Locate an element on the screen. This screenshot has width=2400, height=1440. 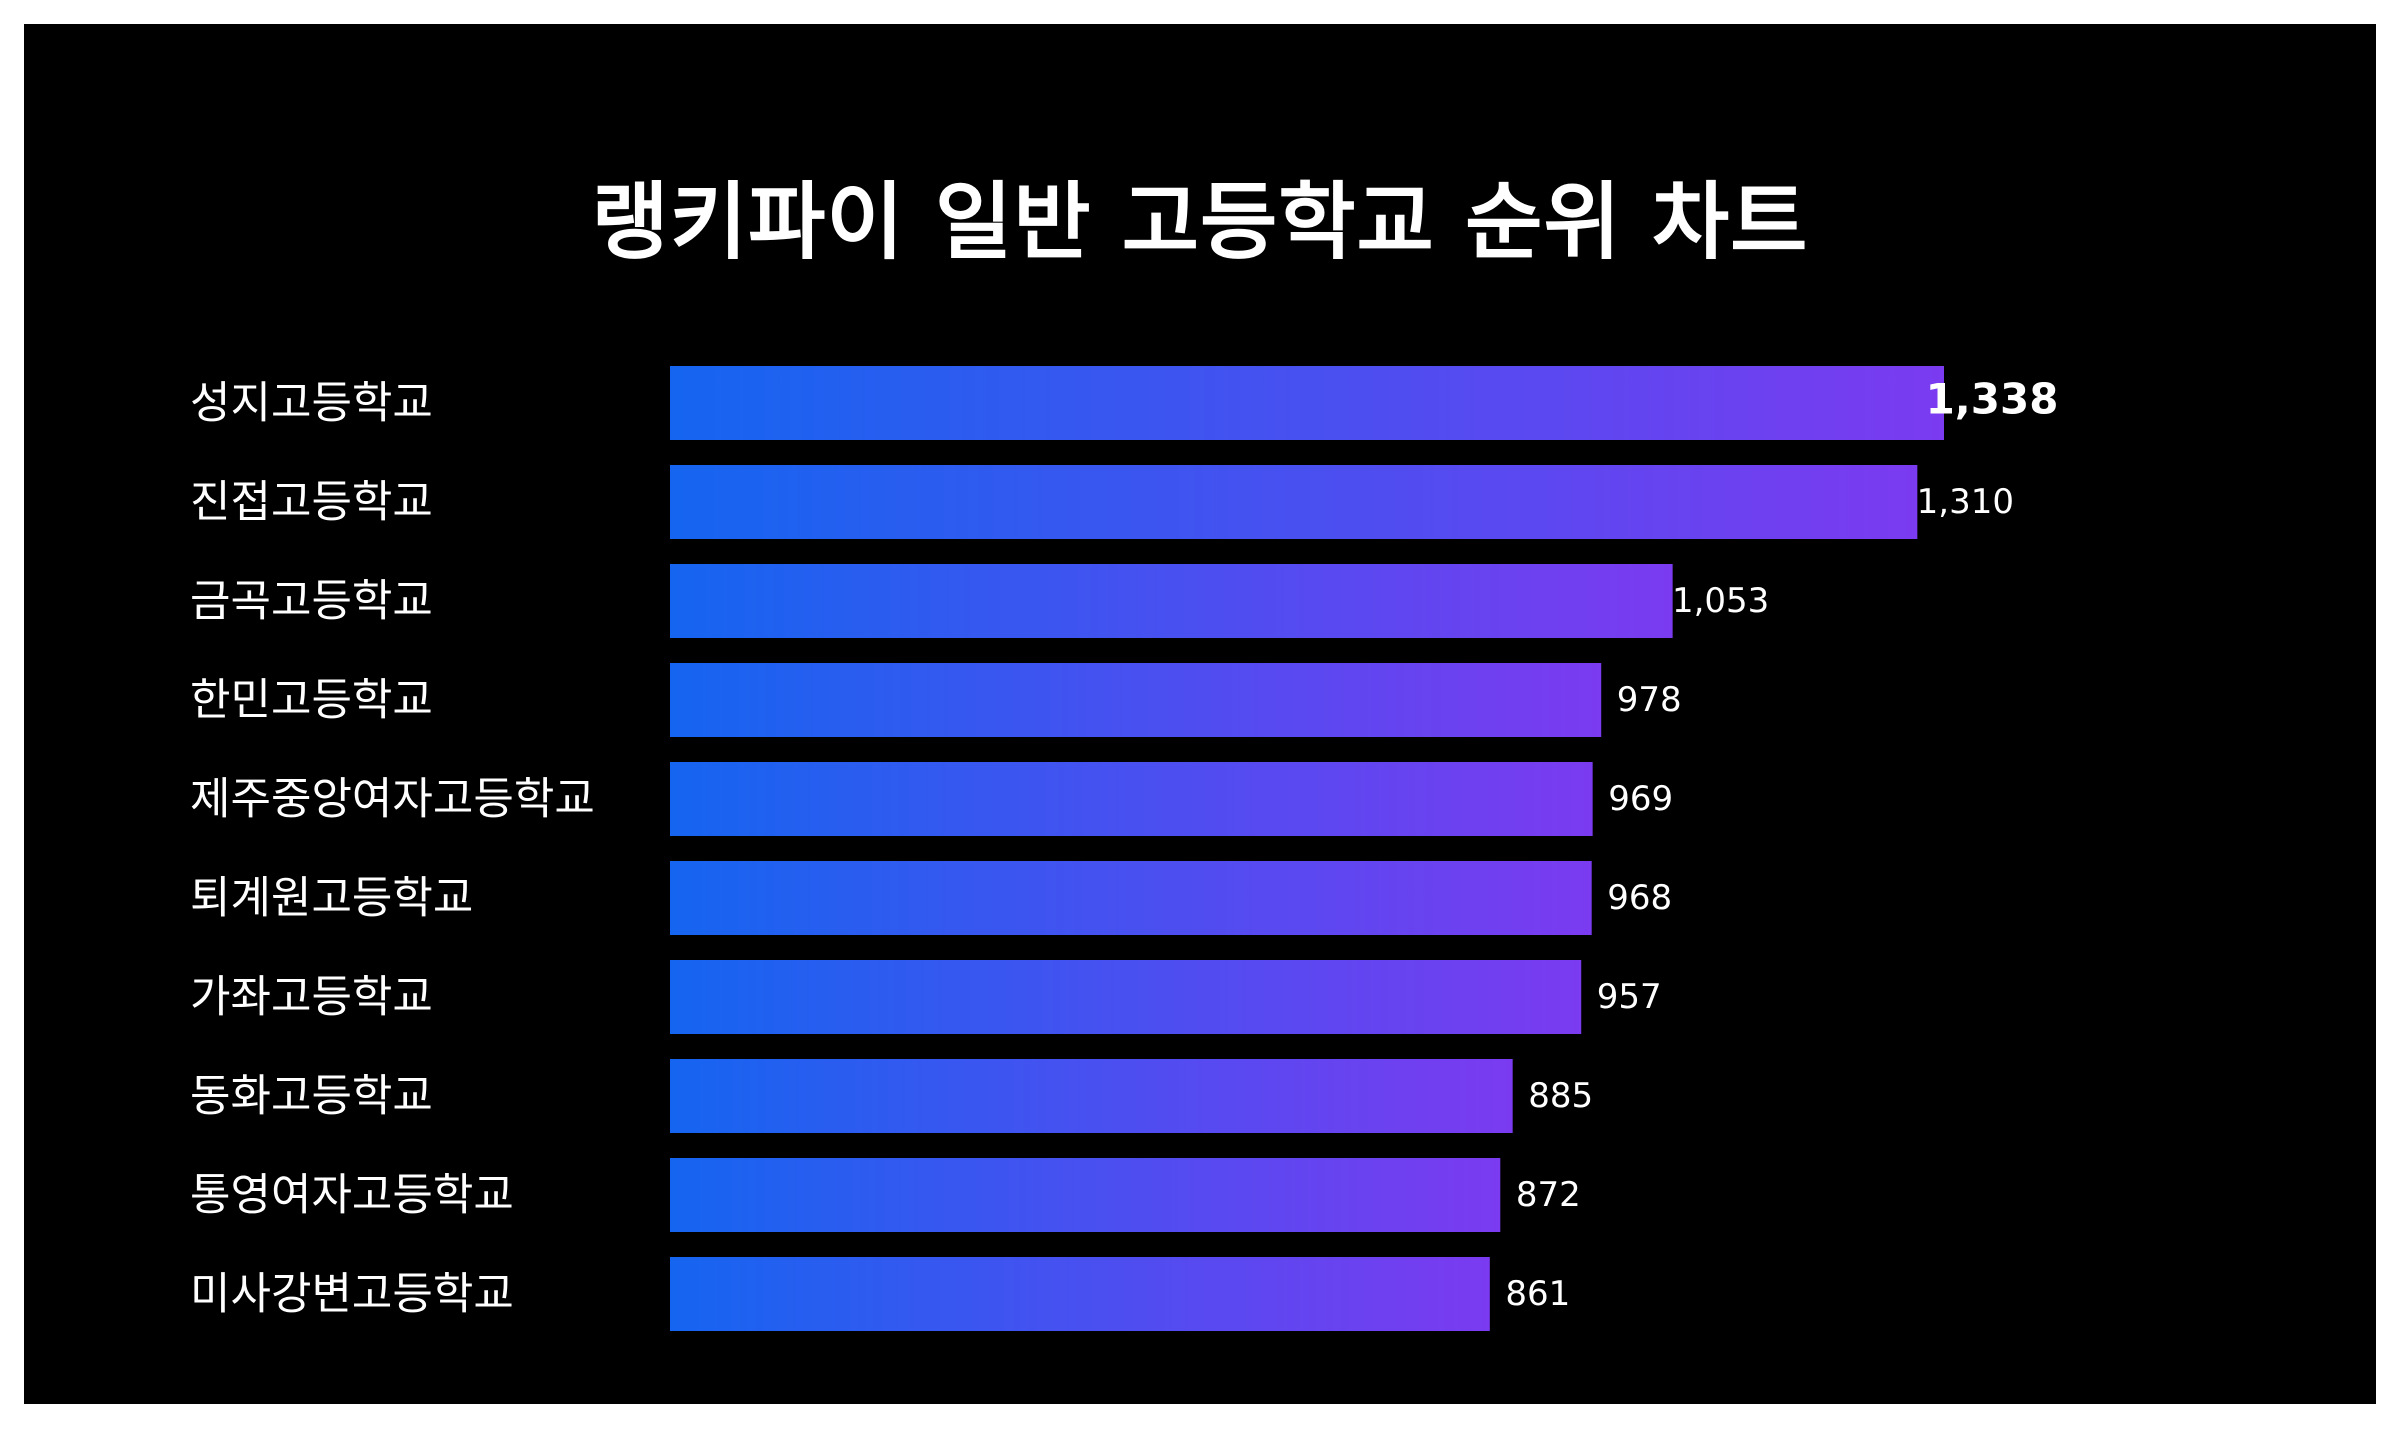
category-label: 동화고등학교 is located at coordinates (311, 1096).